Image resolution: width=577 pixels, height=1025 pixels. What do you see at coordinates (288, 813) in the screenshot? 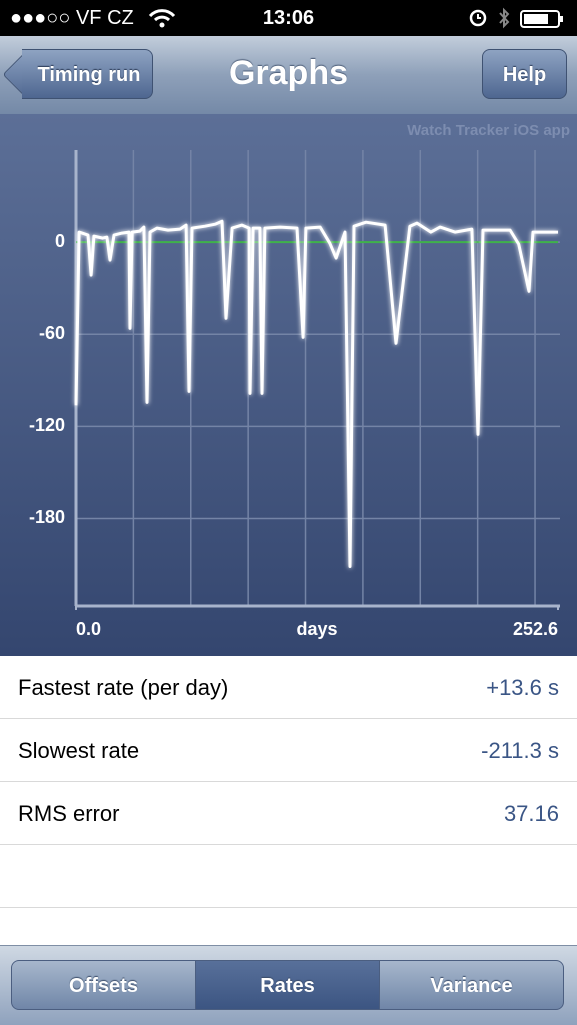
I see `table-row: RMS error 37.16` at bounding box center [288, 813].